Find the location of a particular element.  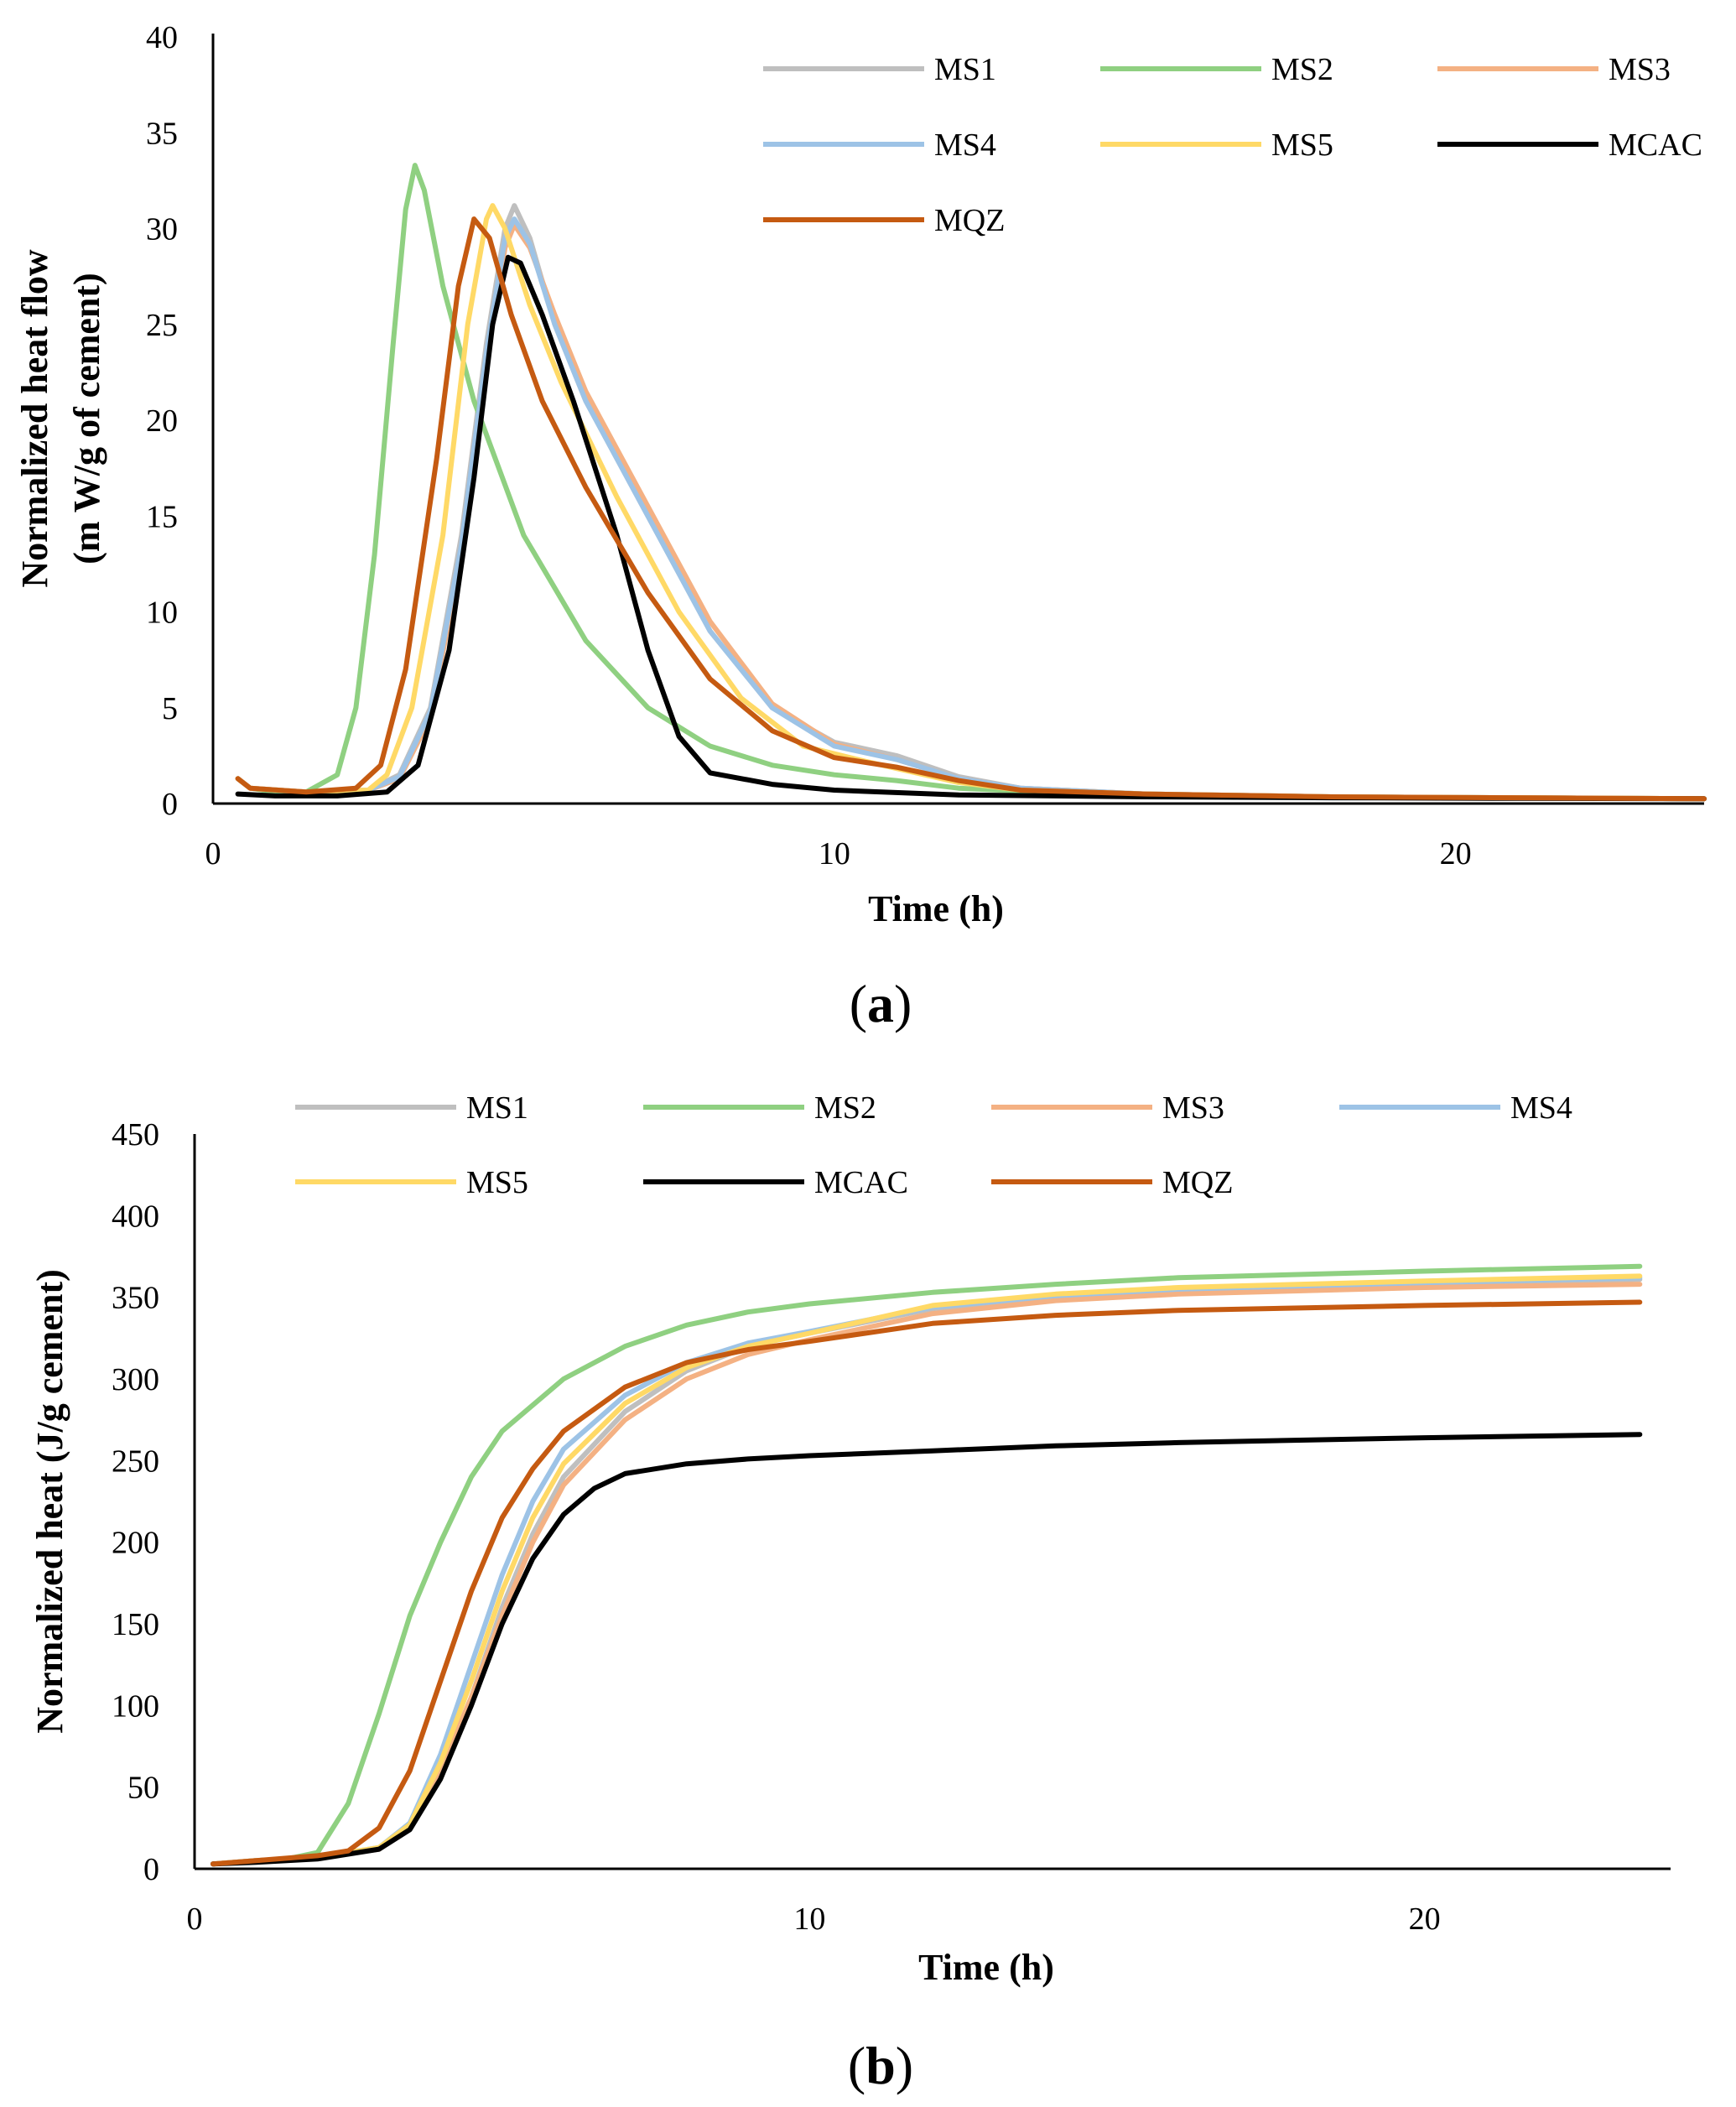

chart-b-legend: MS1 MS2 MS3 MS4 MS5 MCAC MQZ is located at coordinates (934, 1145).